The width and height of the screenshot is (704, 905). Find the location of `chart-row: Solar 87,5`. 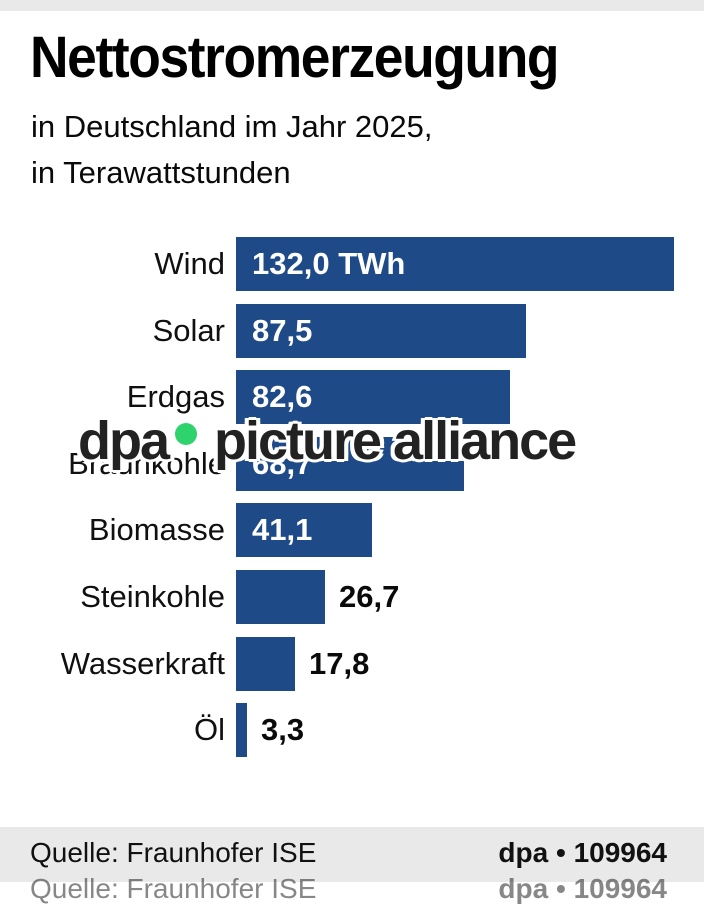

chart-row: Solar 87,5 is located at coordinates (352, 330).